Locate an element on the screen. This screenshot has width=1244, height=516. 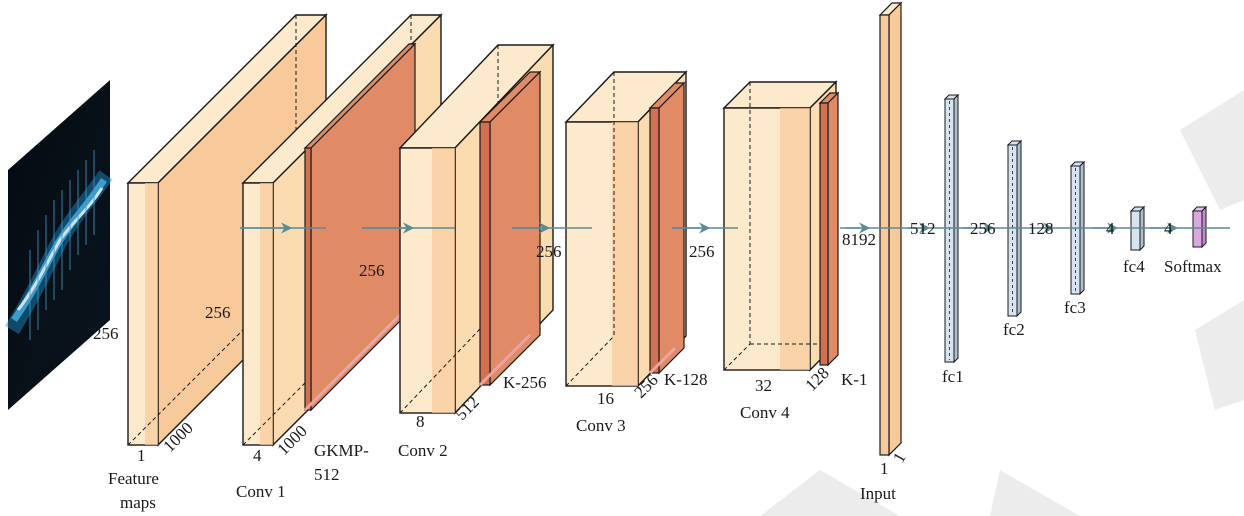
input-vector-bar is located at coordinates (890, 229).